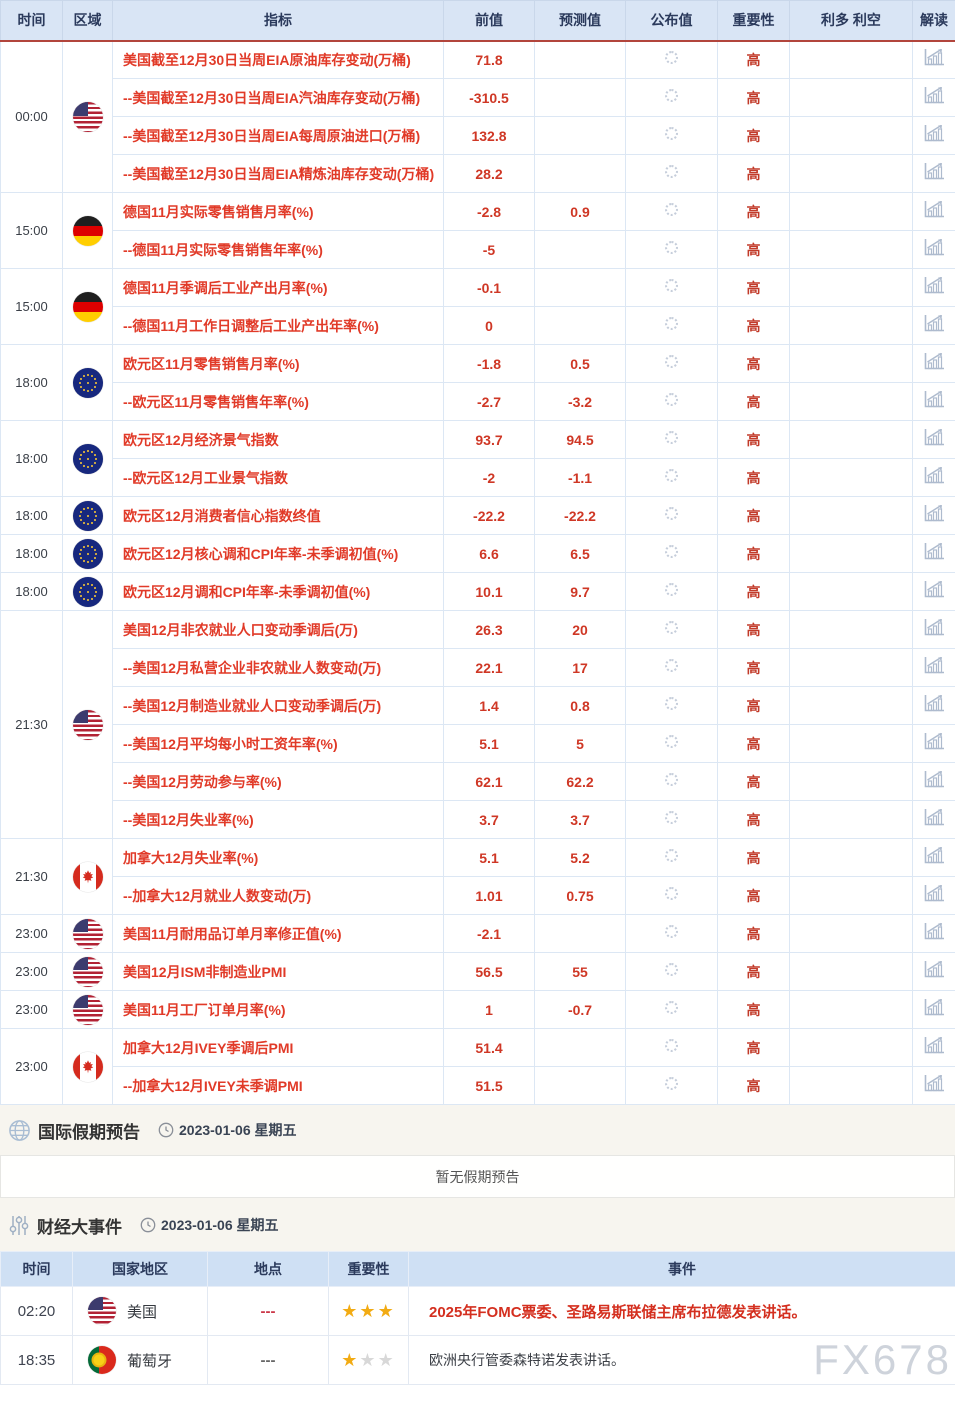 Image resolution: width=955 pixels, height=1408 pixels. Describe the element at coordinates (268, 1269) in the screenshot. I see `ev-col-location: 地点` at that location.